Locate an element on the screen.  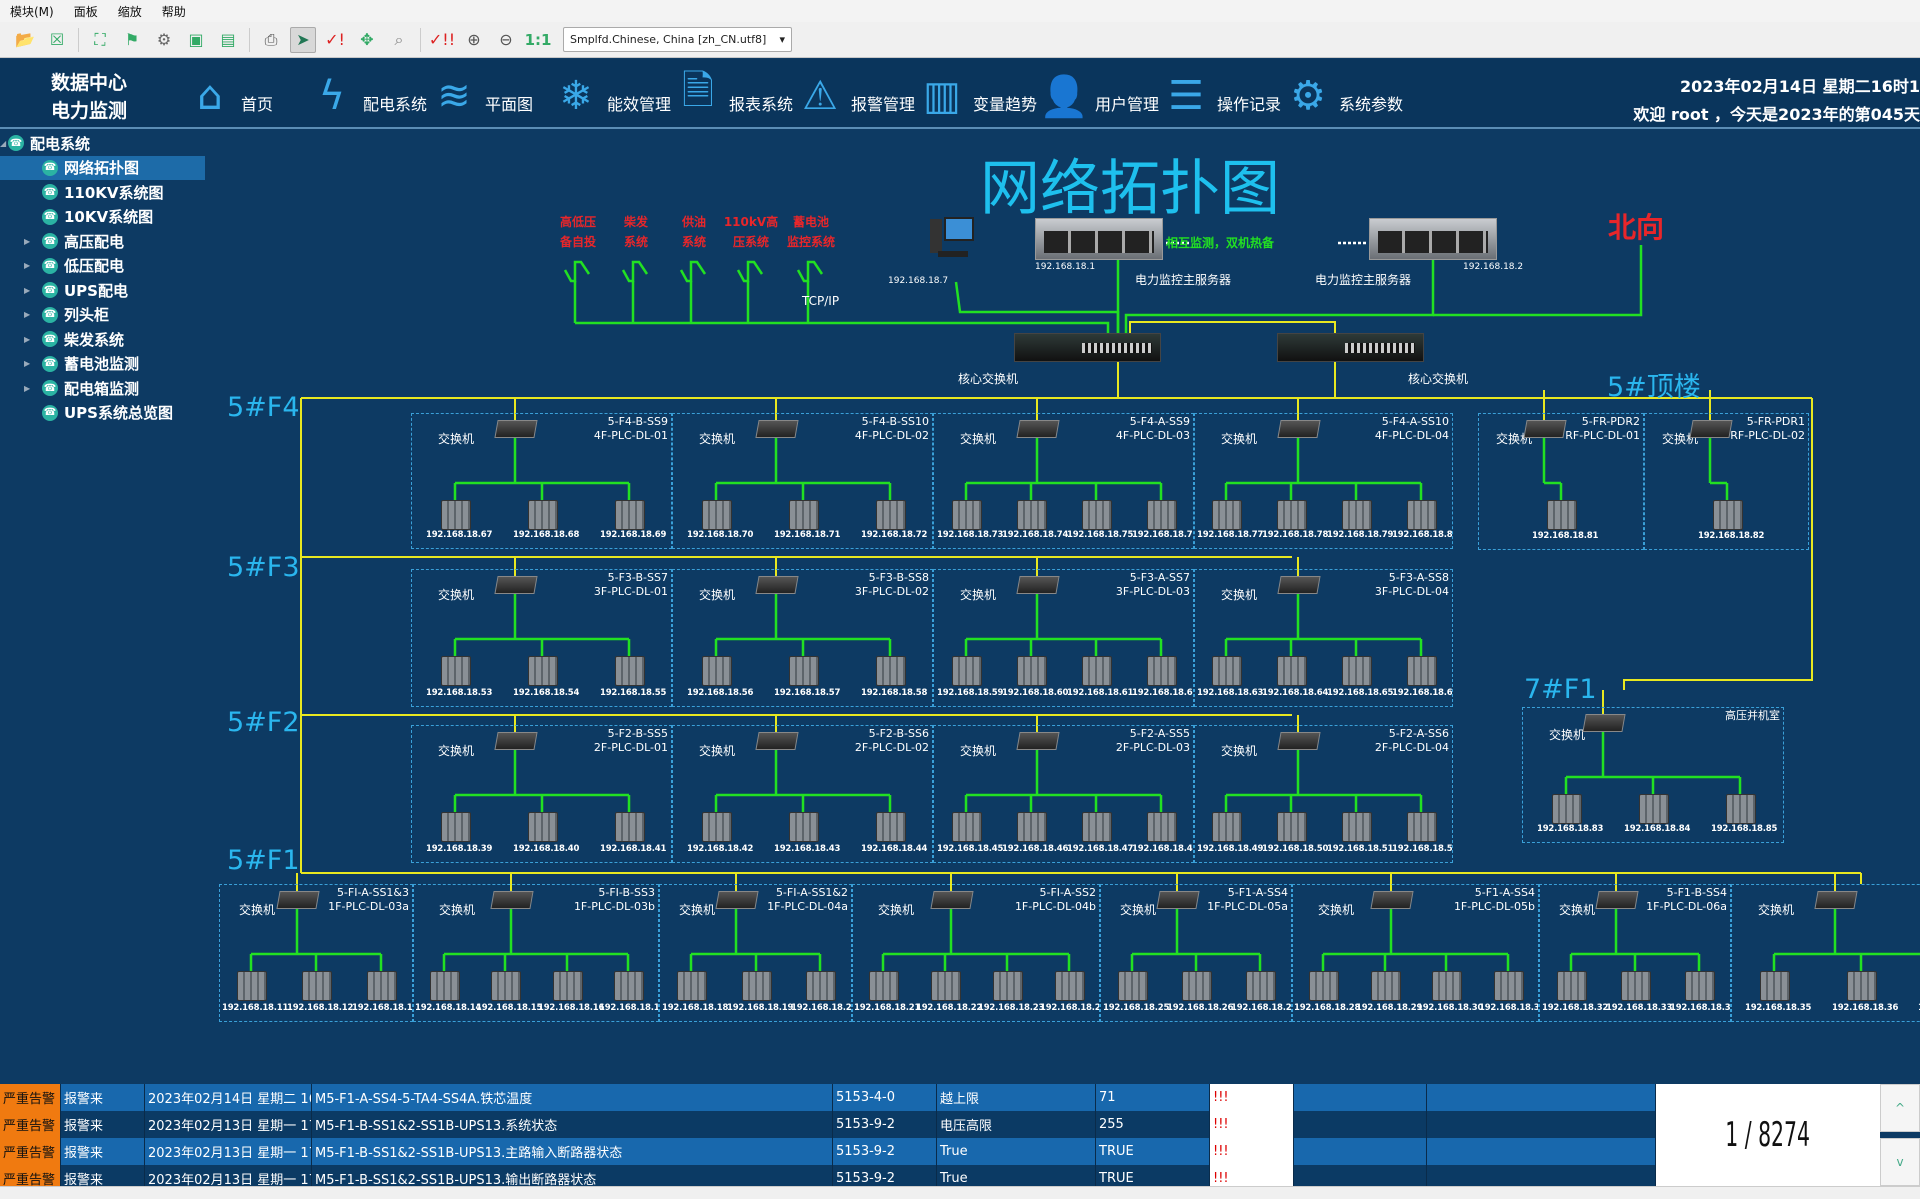
alarm-cell-variable: M5-F1-B-SS1&2-SS1B-UPS13.输出断路器状态 is located at coordinates (572, 1178).